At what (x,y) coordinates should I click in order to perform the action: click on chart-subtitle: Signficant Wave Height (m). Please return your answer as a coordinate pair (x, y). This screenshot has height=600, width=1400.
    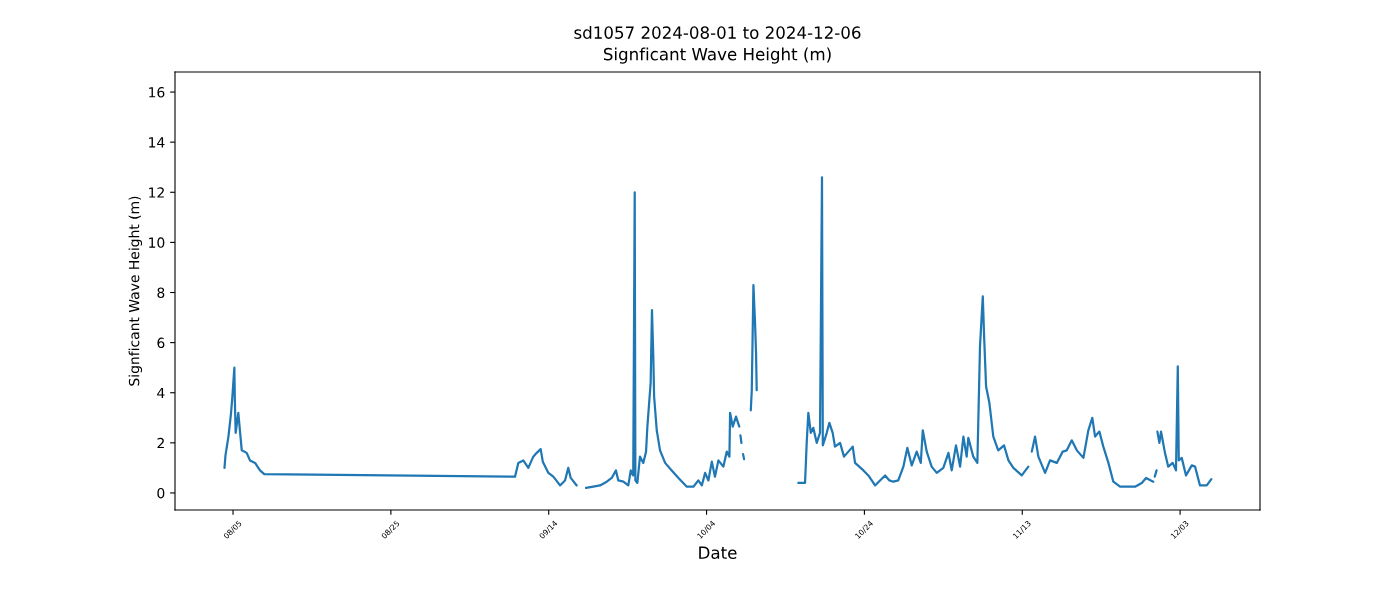
    Looking at the image, I should click on (717, 55).